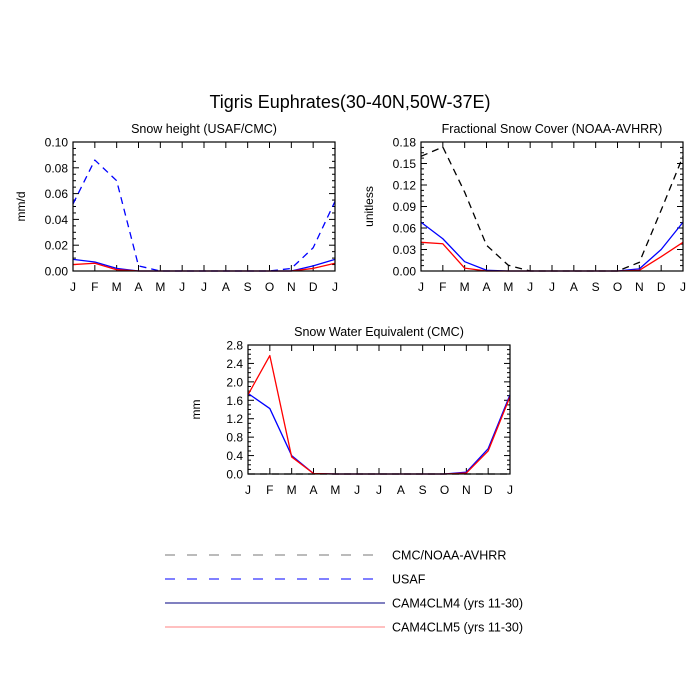 This screenshot has height=700, width=700. I want to click on chart-title: Snow Water Equivalent (CMC), so click(379, 332).